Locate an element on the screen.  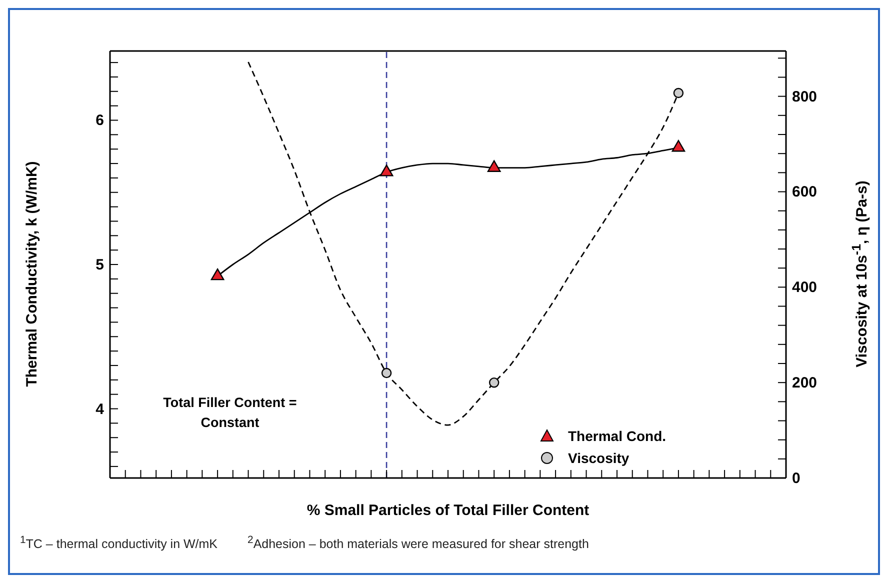
annotation: Total Filler Content = Constant is located at coordinates (230, 413).